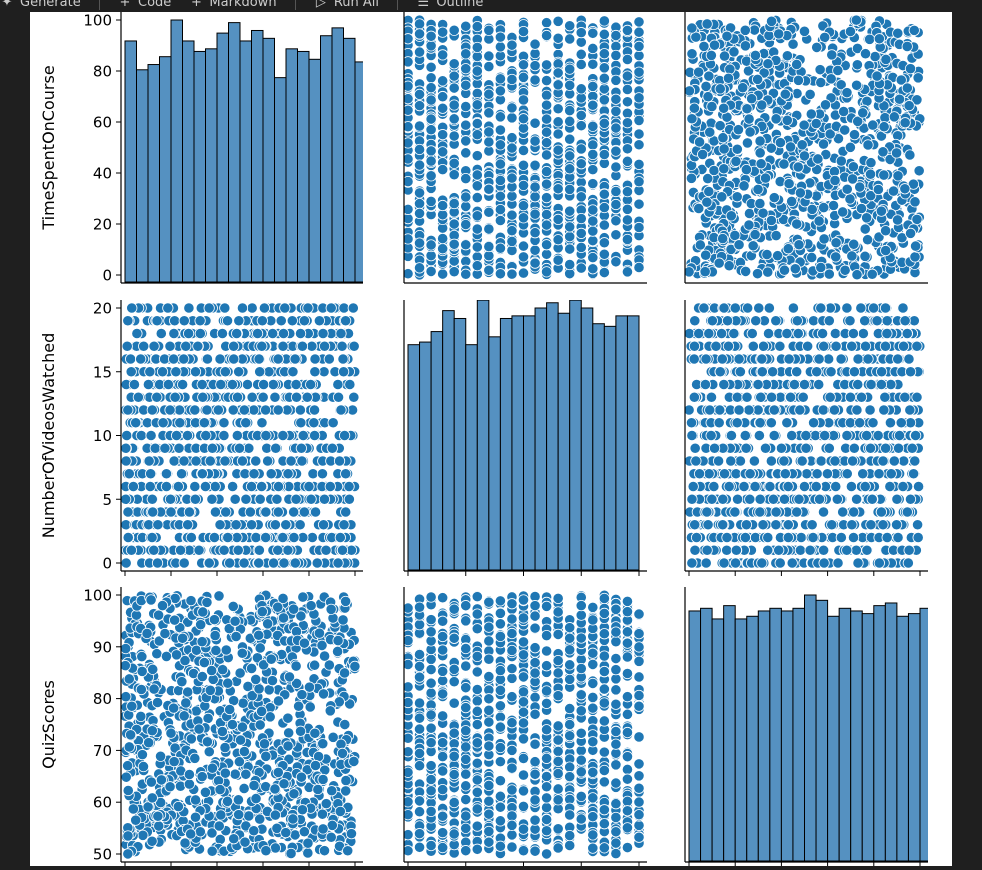  What do you see at coordinates (346, 6) in the screenshot?
I see `run-all-button: ▷ Run All` at bounding box center [346, 6].